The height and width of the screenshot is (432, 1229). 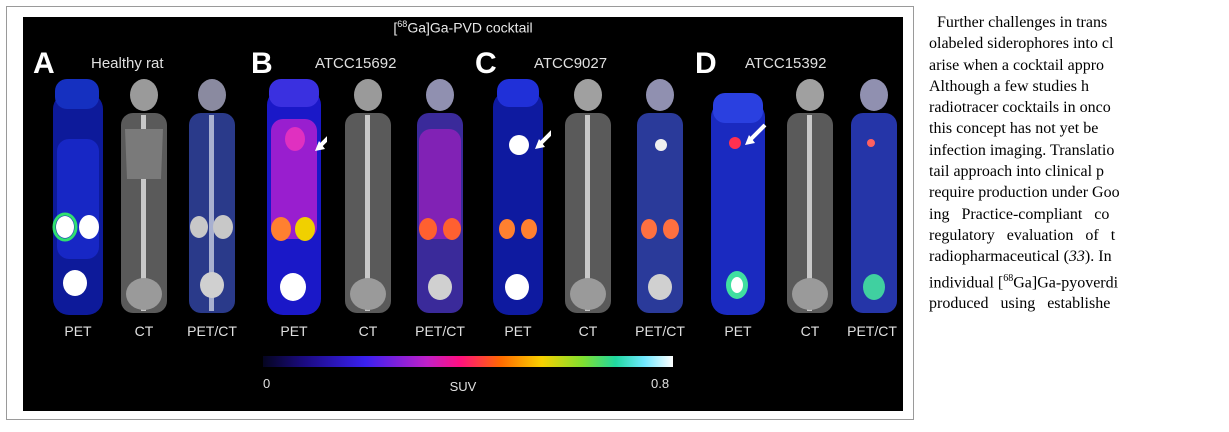 What do you see at coordinates (522, 197) in the screenshot?
I see `pet-scan-c` at bounding box center [522, 197].